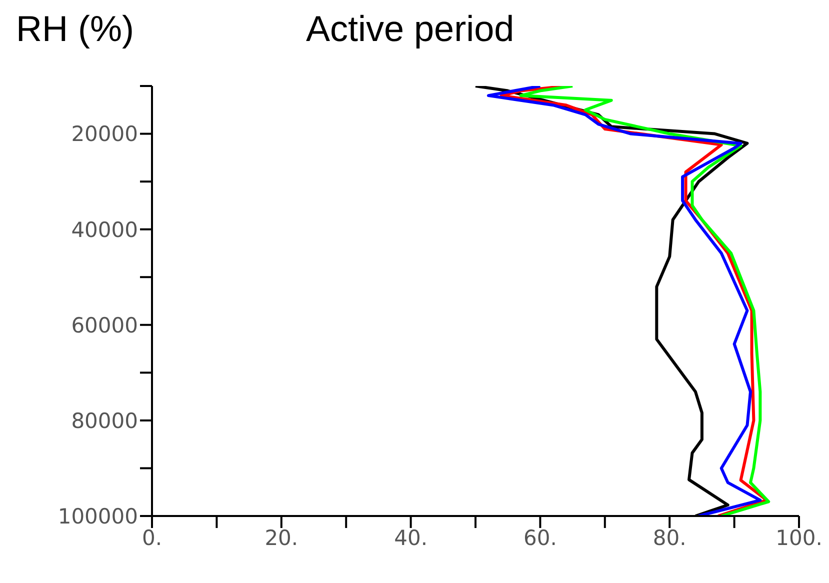  Describe the element at coordinates (281, 538) in the screenshot. I see `x-tick-label: 20.` at that location.